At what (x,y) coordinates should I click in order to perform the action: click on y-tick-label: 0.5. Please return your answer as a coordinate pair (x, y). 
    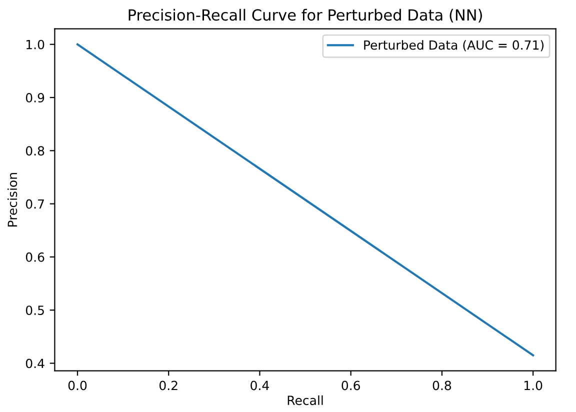
    Looking at the image, I should click on (35, 311).